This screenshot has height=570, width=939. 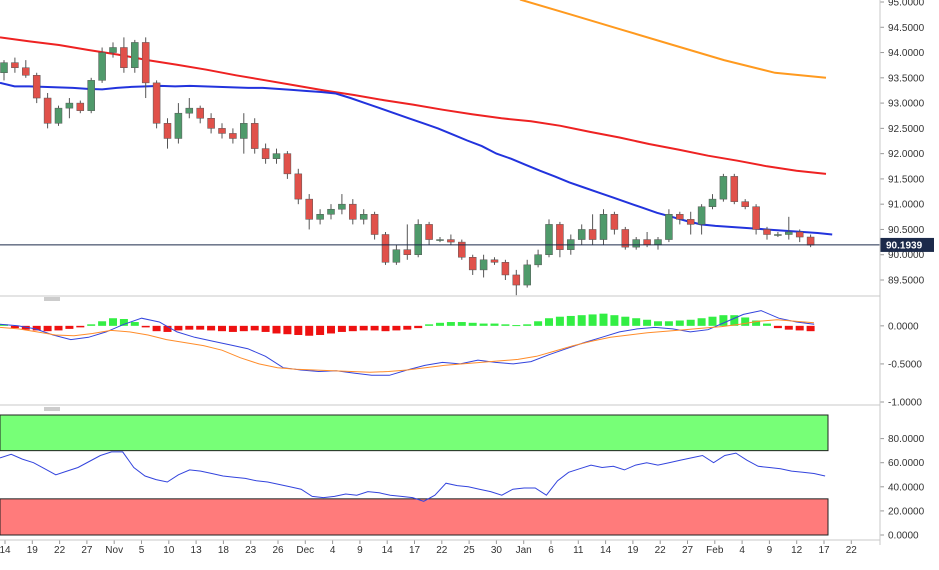 What do you see at coordinates (903, 536) in the screenshot?
I see `rsi-ytick-label: 0.0000` at bounding box center [903, 536].